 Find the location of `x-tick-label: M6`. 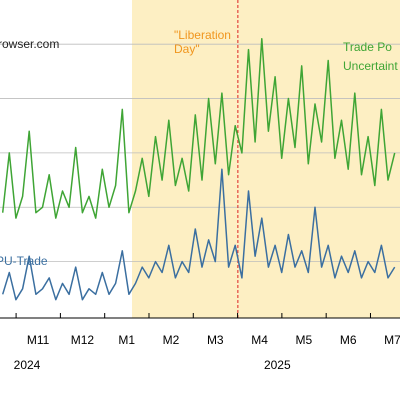

x-tick-label: M6 is located at coordinates (348, 340).